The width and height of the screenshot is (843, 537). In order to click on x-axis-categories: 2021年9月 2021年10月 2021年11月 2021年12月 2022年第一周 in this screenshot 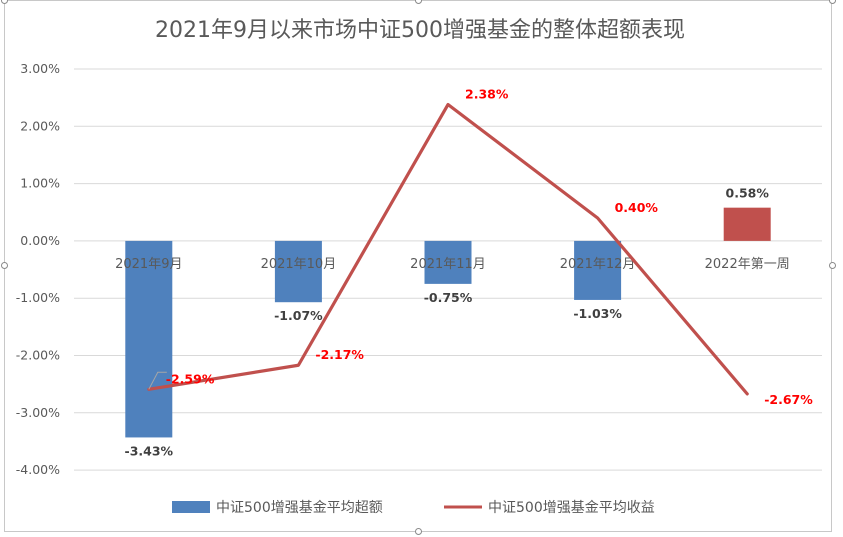, I will do `click(452, 264)`.